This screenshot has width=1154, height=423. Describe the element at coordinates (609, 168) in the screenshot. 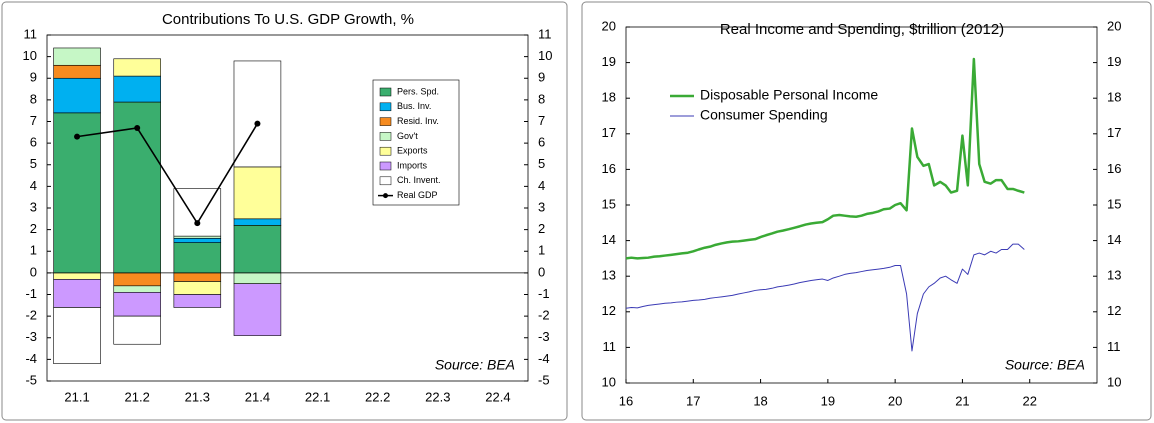

I see `y-tick-label: 16` at that location.